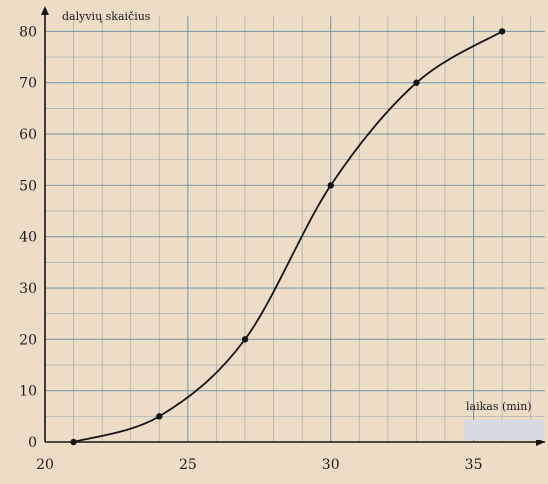  Describe the element at coordinates (45, 10) in the screenshot. I see `y-axis-arrow` at that location.